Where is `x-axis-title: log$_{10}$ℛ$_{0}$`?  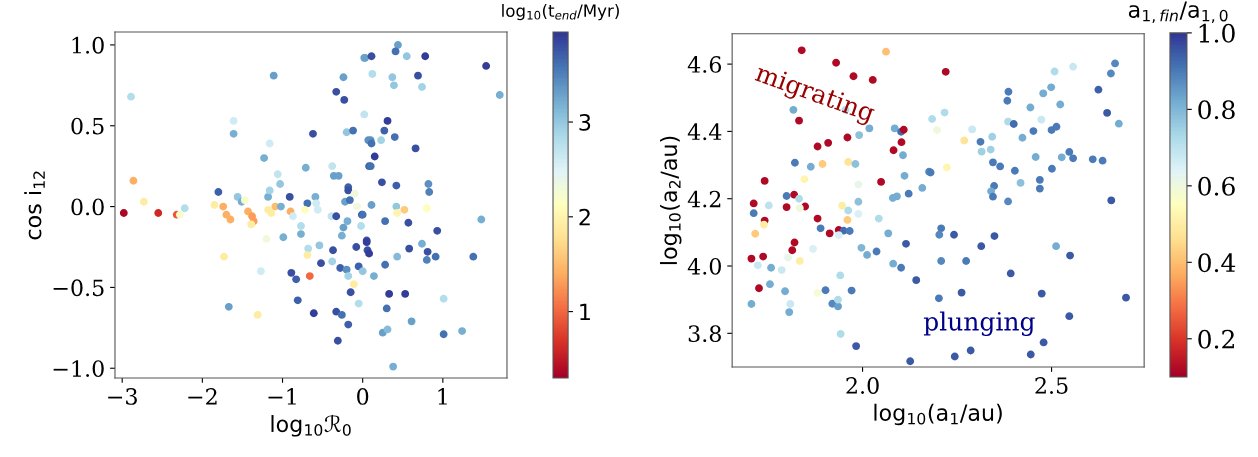
x-axis-title: log$_{10}$ℛ$_{0}$ is located at coordinates (311, 425).